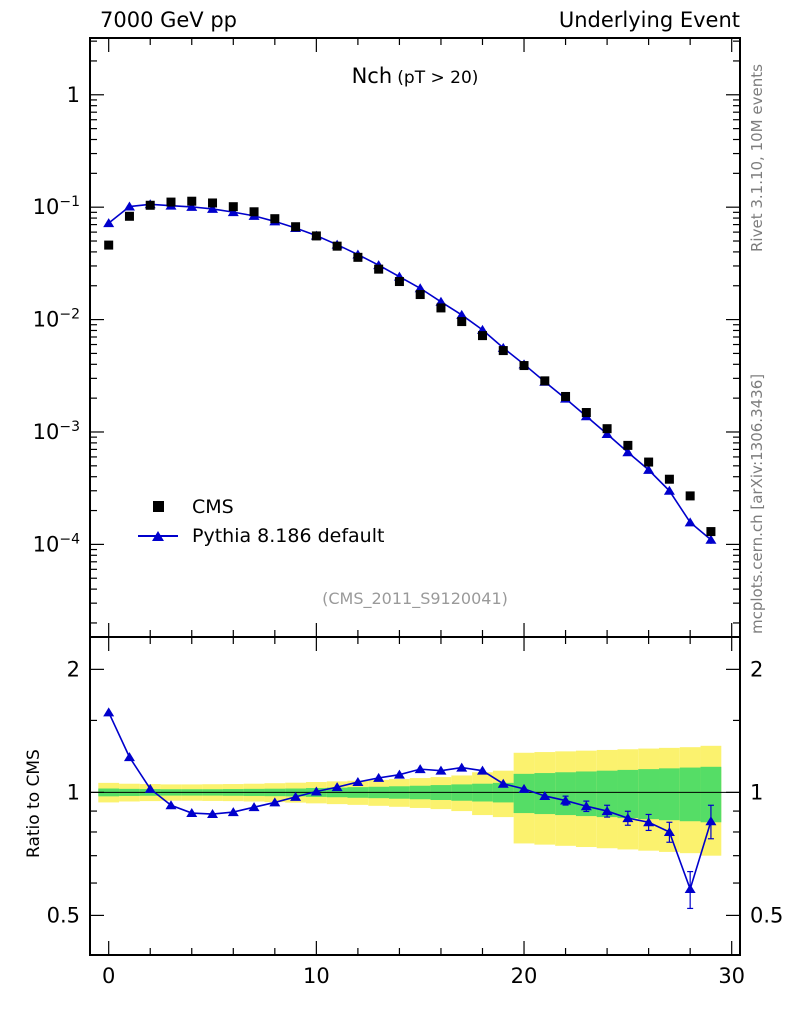 The width and height of the screenshot is (786, 1024). What do you see at coordinates (158, 536) in the screenshot?
I see `pythia-triangle-line-marker-icon` at bounding box center [158, 536].